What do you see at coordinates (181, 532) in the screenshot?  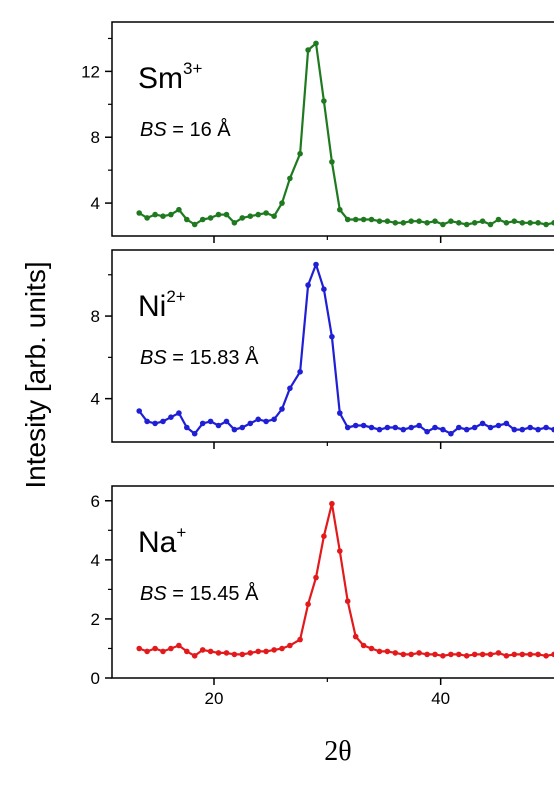 I see `ion-charge: +` at bounding box center [181, 532].